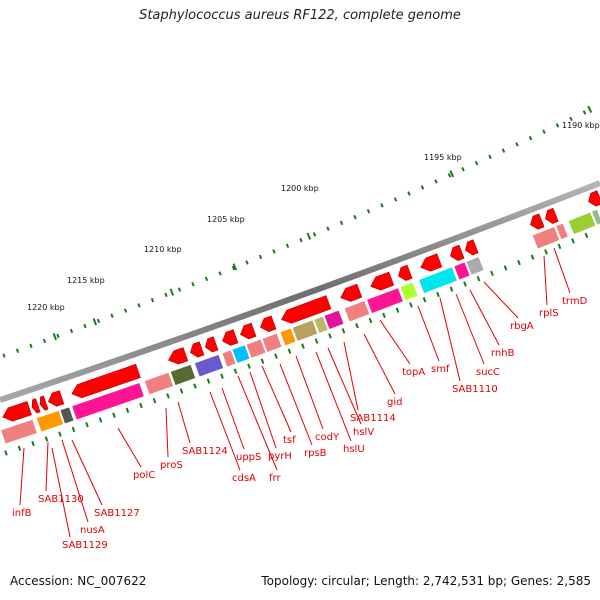 The width and height of the screenshot is (600, 600). I want to click on gene-label: SAB1124, so click(205, 451).